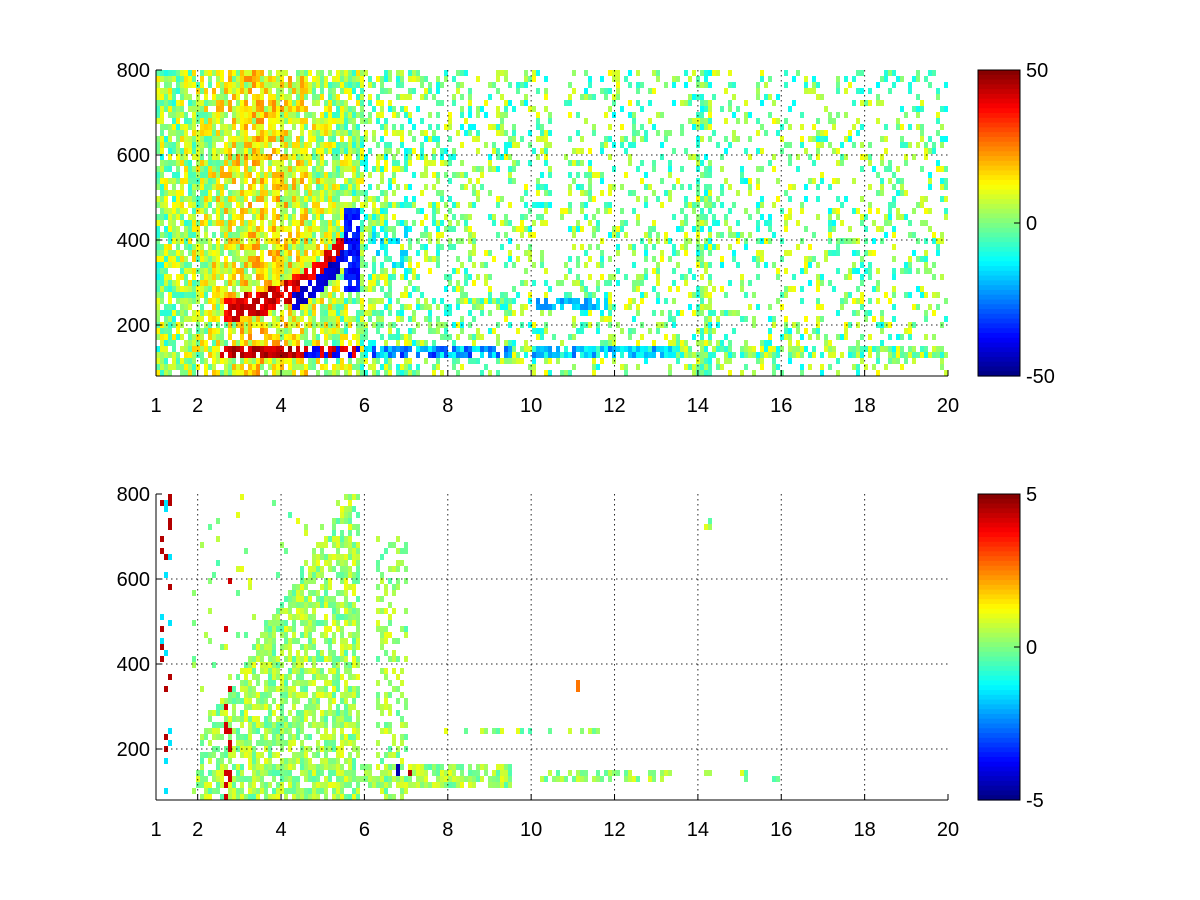  Describe the element at coordinates (1010, 648) in the screenshot. I see `colorbar: 5 0 -5` at that location.